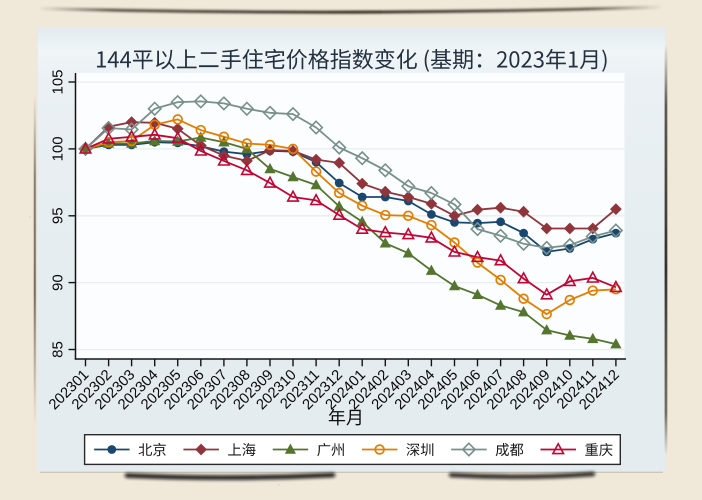  Describe the element at coordinates (58, 215) in the screenshot. I see `svg-text: 95` at that location.